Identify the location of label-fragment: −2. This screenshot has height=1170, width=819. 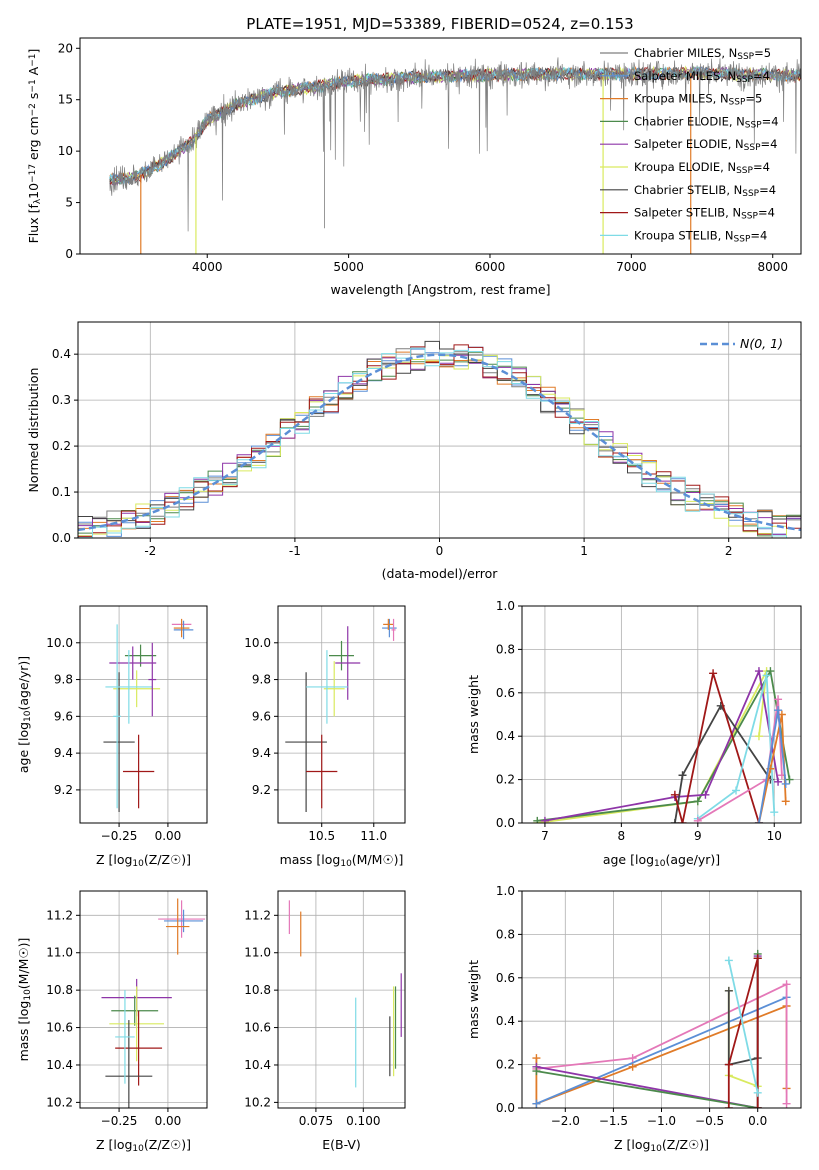
(33, 109).